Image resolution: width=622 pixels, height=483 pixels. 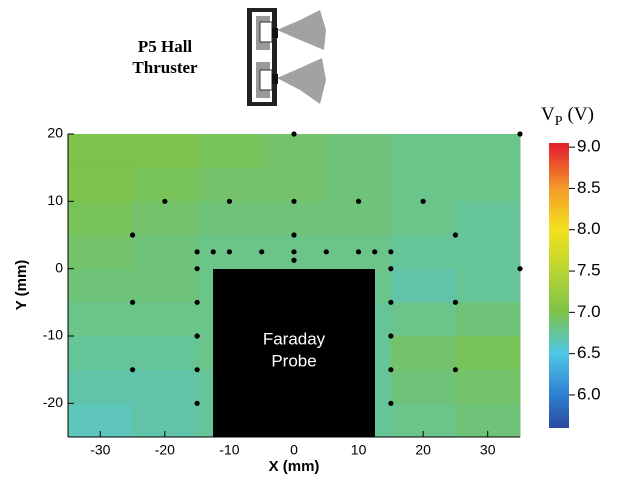 I want to click on x-tick-label: 20, so click(x=423, y=450).